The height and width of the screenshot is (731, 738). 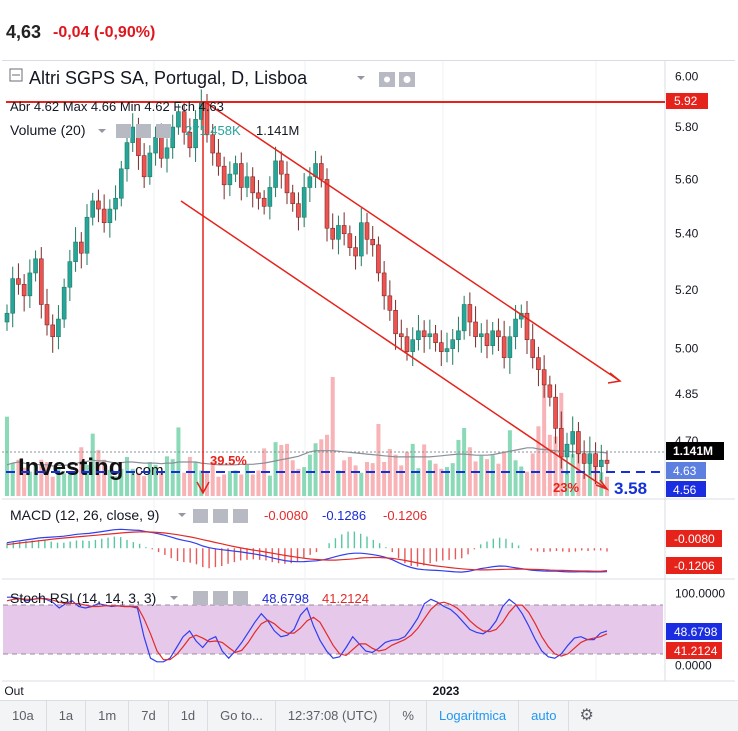 I want to click on clock-readout: 12:37:08 (UTC), so click(x=333, y=716).